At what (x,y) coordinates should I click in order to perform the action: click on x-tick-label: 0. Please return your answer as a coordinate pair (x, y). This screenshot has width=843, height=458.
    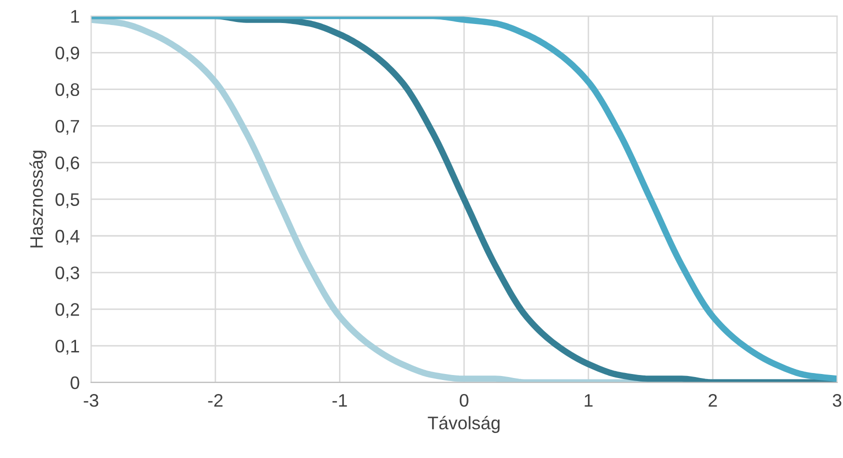
    Looking at the image, I should click on (464, 400).